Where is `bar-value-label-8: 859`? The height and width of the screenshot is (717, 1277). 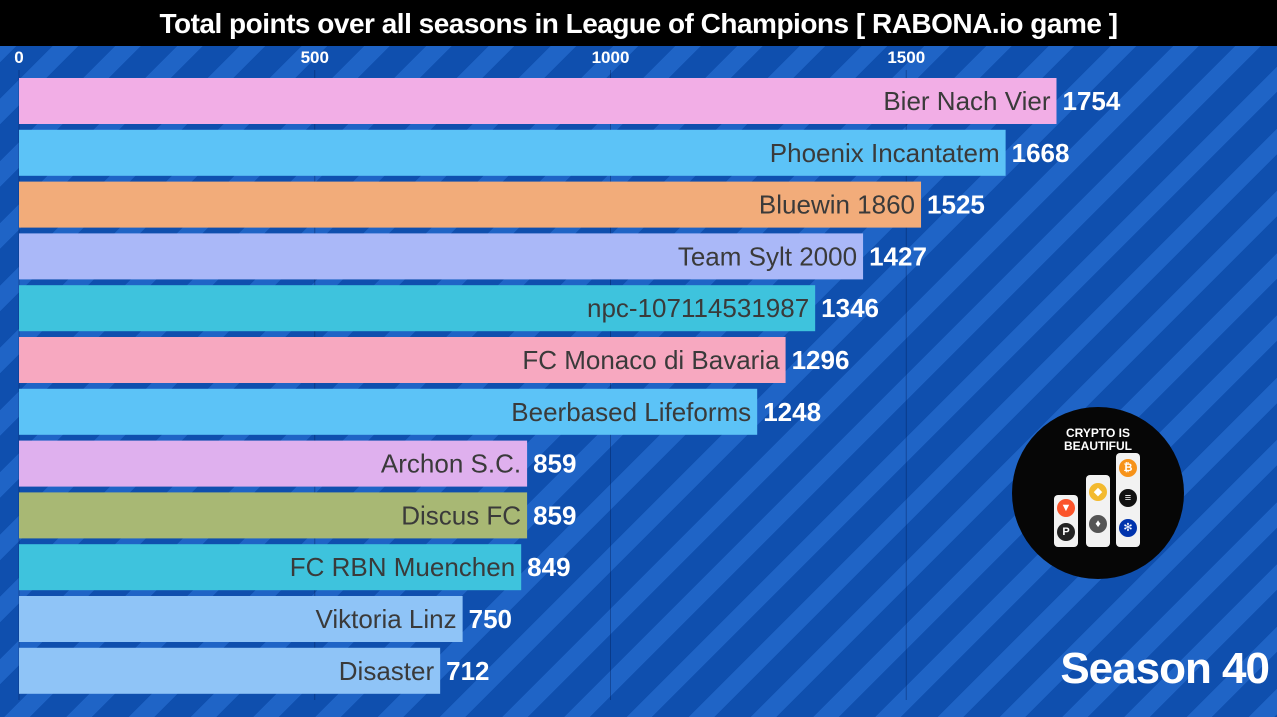 bar-value-label-8: 859 is located at coordinates (554, 515).